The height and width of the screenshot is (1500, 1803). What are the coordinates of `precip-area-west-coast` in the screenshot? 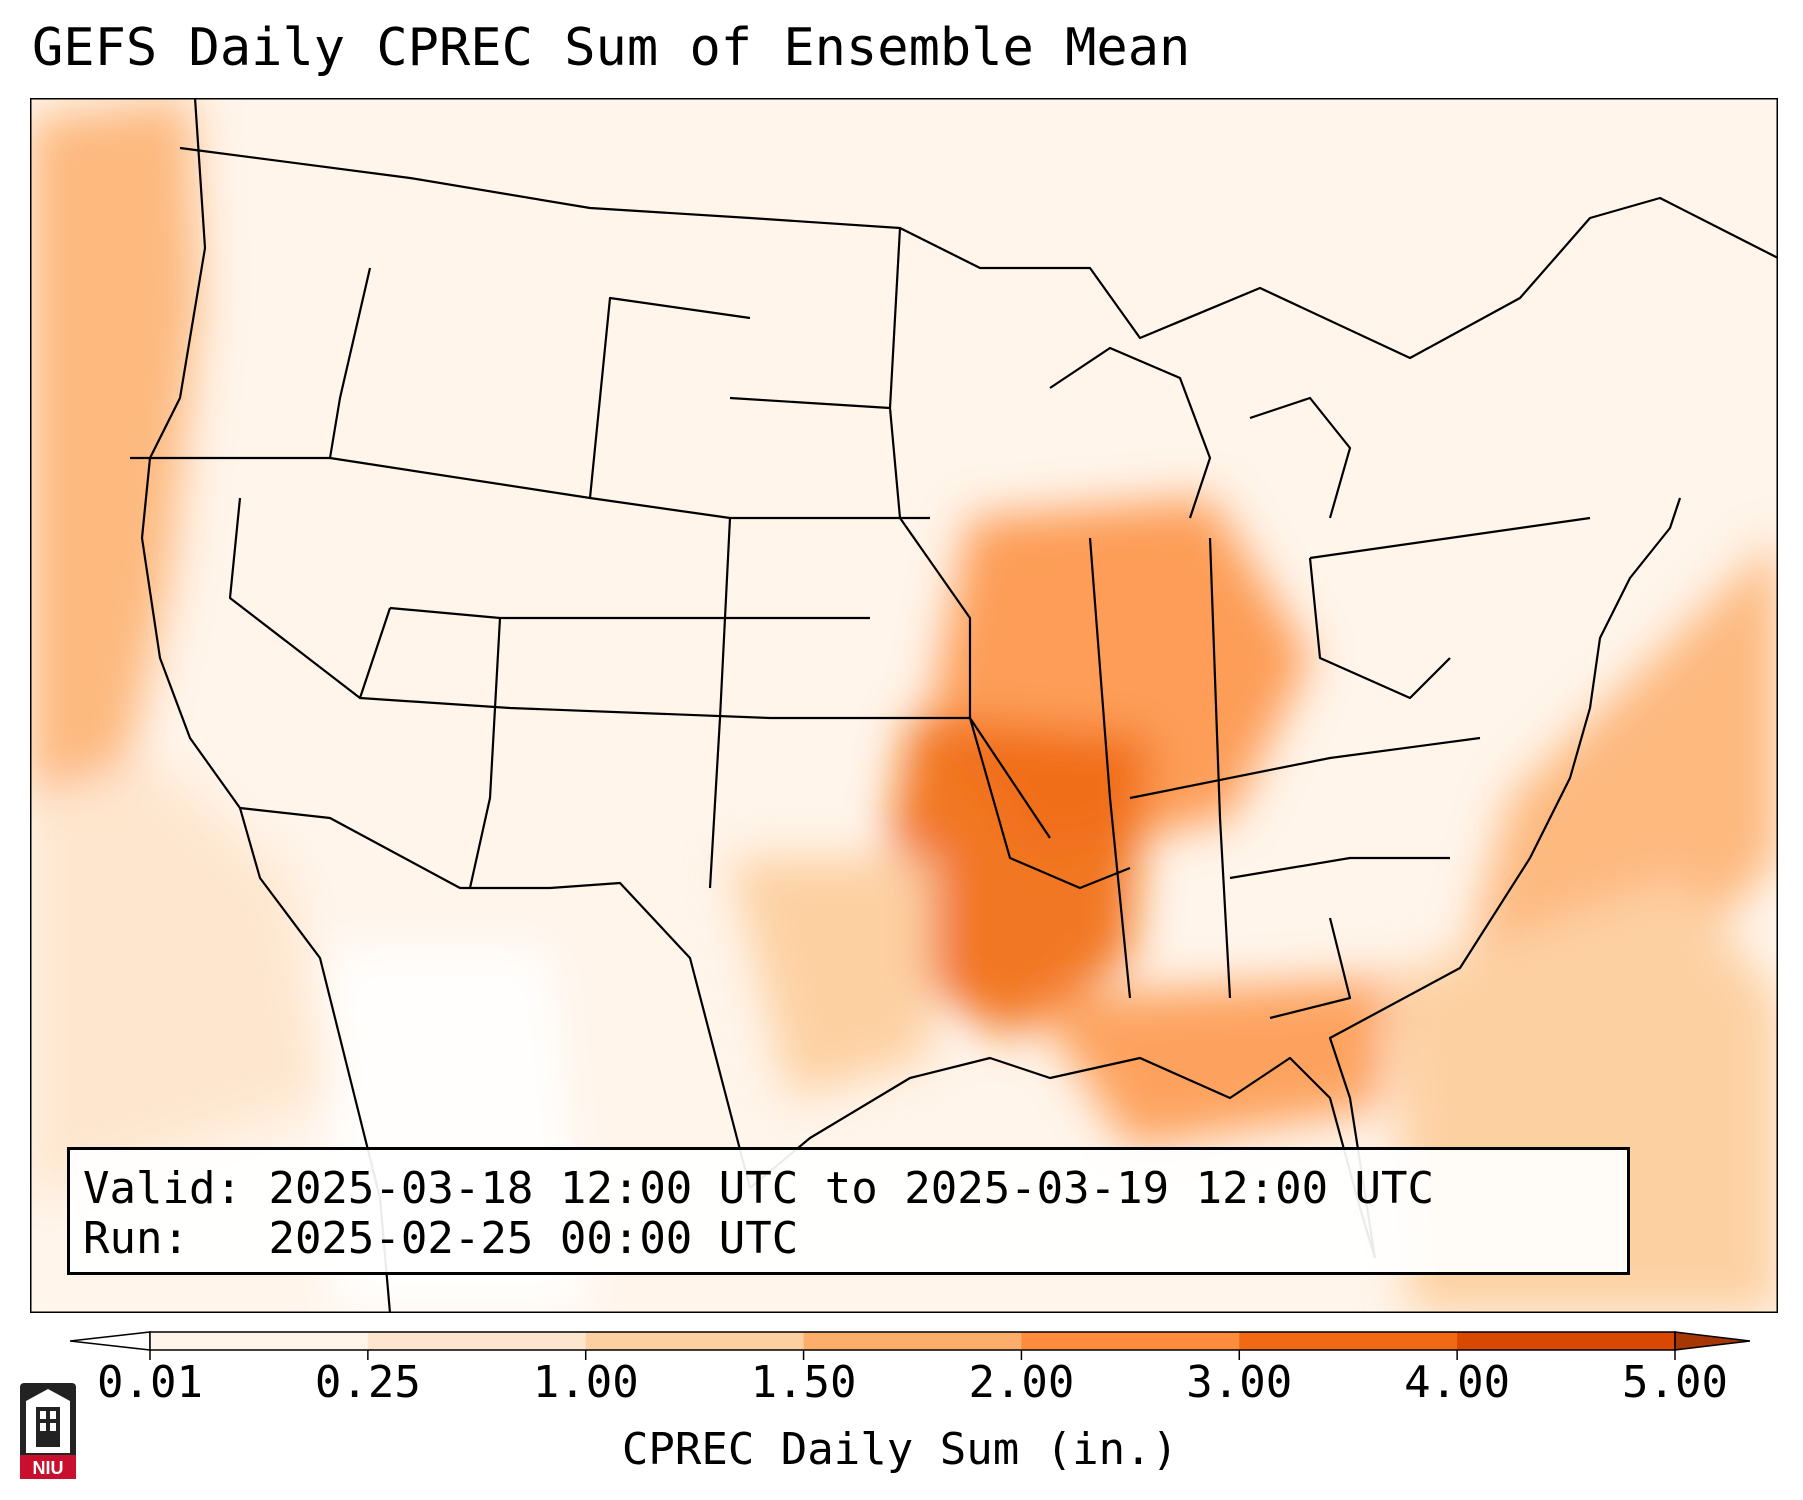 It's located at (180, 978).